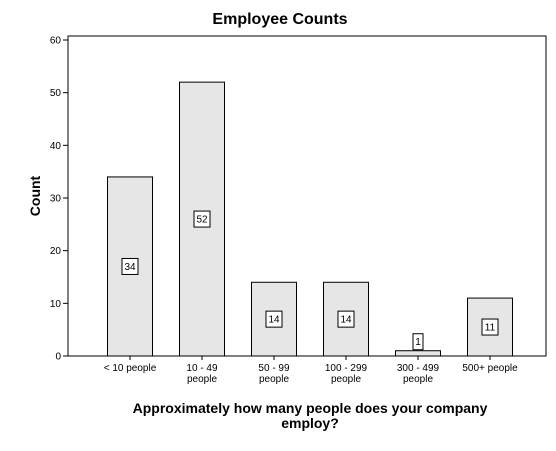 The image size is (556, 451). Describe the element at coordinates (202, 368) in the screenshot. I see `x-tick-label: 10 - 49` at that location.